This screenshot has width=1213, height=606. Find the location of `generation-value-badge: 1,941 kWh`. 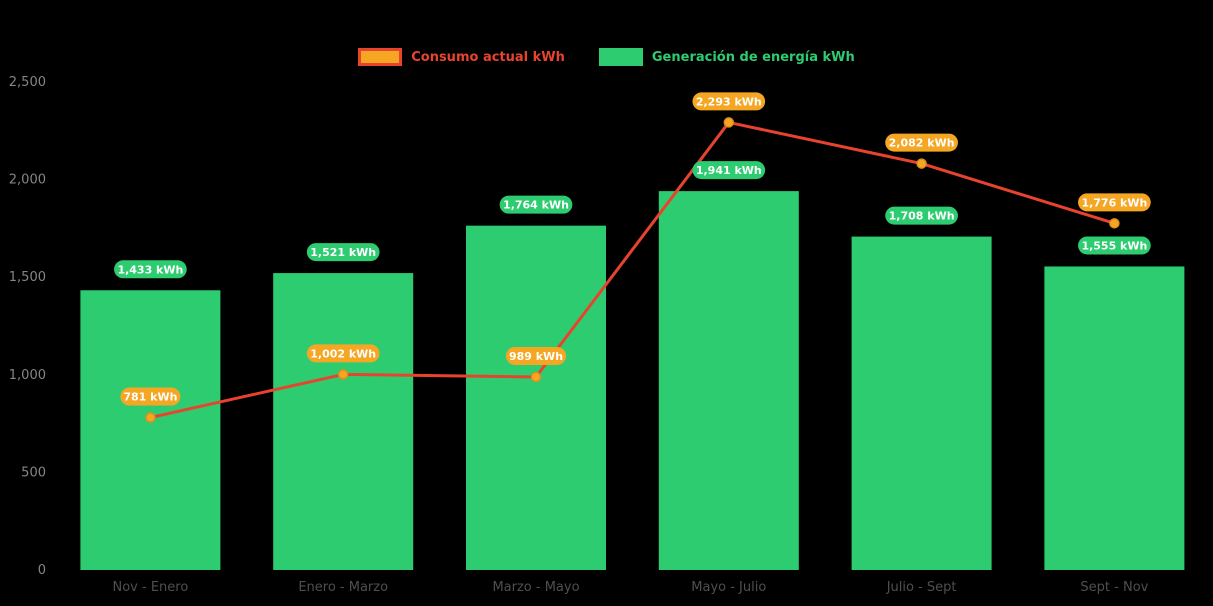

generation-value-badge: 1,941 kWh is located at coordinates (729, 170).